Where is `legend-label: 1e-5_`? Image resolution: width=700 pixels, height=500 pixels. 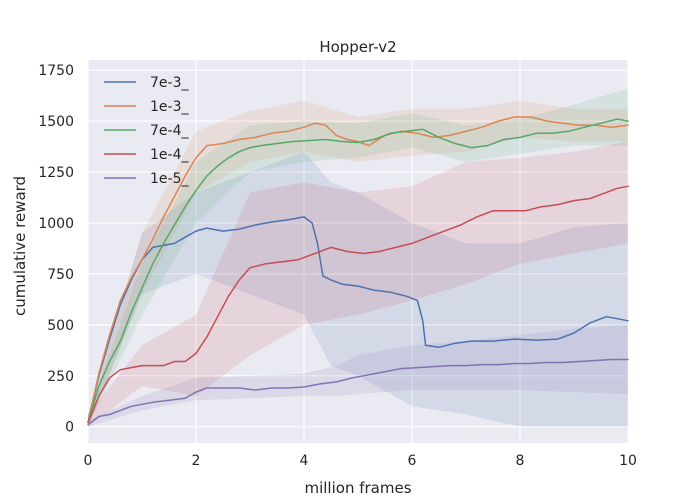 legend-label: 1e-5_ is located at coordinates (169, 179).